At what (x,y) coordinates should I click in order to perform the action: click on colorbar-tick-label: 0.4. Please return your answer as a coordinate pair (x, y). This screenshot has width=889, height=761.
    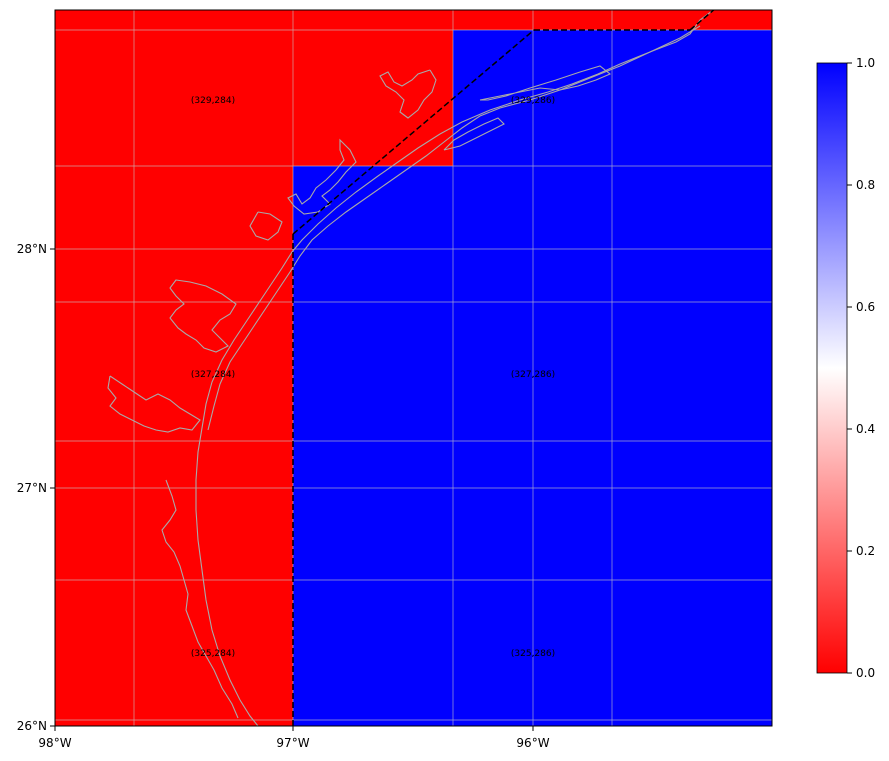
    Looking at the image, I should click on (865, 429).